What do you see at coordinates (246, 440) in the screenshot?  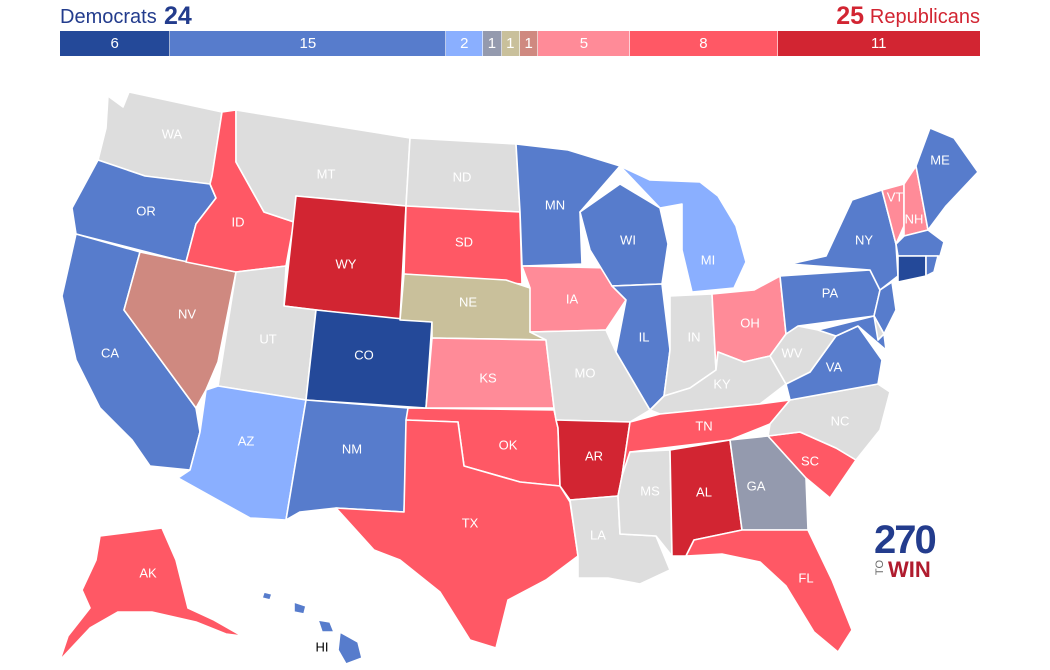 I see `label-az: AZ` at bounding box center [246, 440].